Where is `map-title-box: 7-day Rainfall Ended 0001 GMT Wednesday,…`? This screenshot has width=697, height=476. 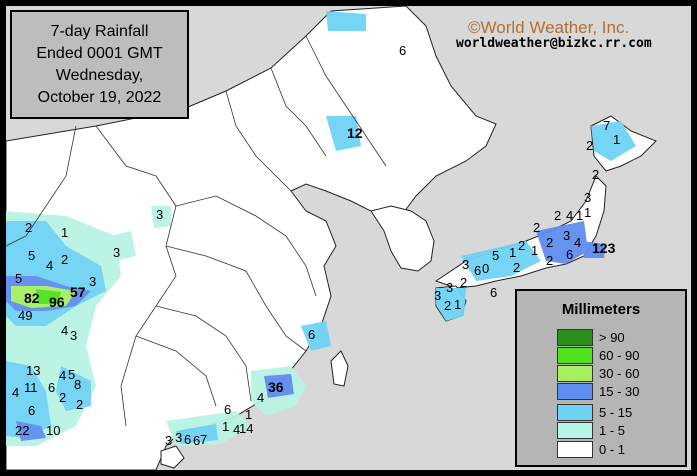 map-title-box: 7-day Rainfall Ended 0001 GMT Wednesday,… is located at coordinates (99, 64).